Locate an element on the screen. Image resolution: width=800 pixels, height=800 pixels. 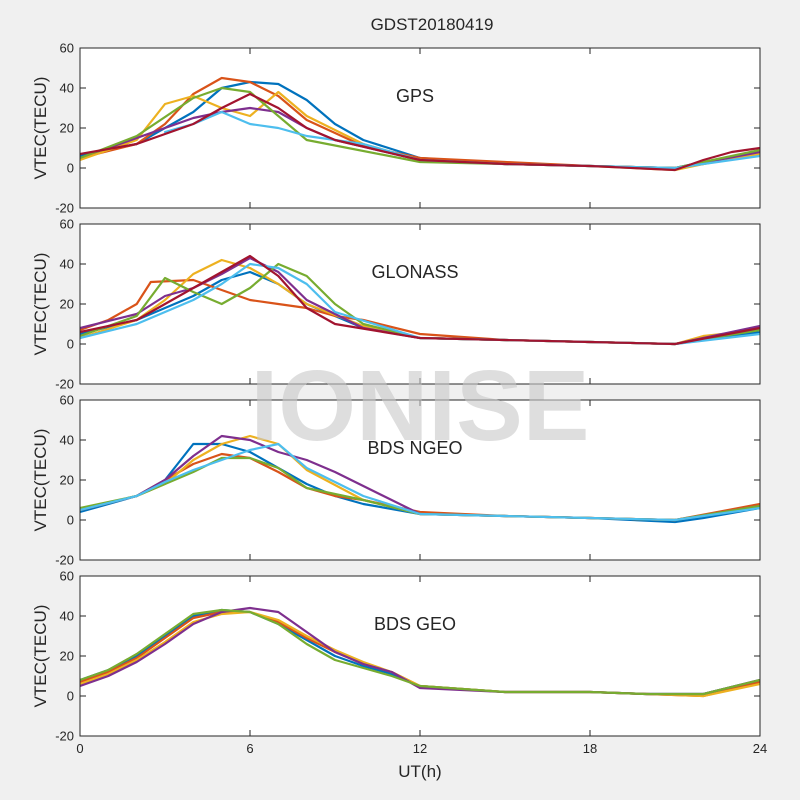
figure-title: GDST20180419 is located at coordinates (432, 24).